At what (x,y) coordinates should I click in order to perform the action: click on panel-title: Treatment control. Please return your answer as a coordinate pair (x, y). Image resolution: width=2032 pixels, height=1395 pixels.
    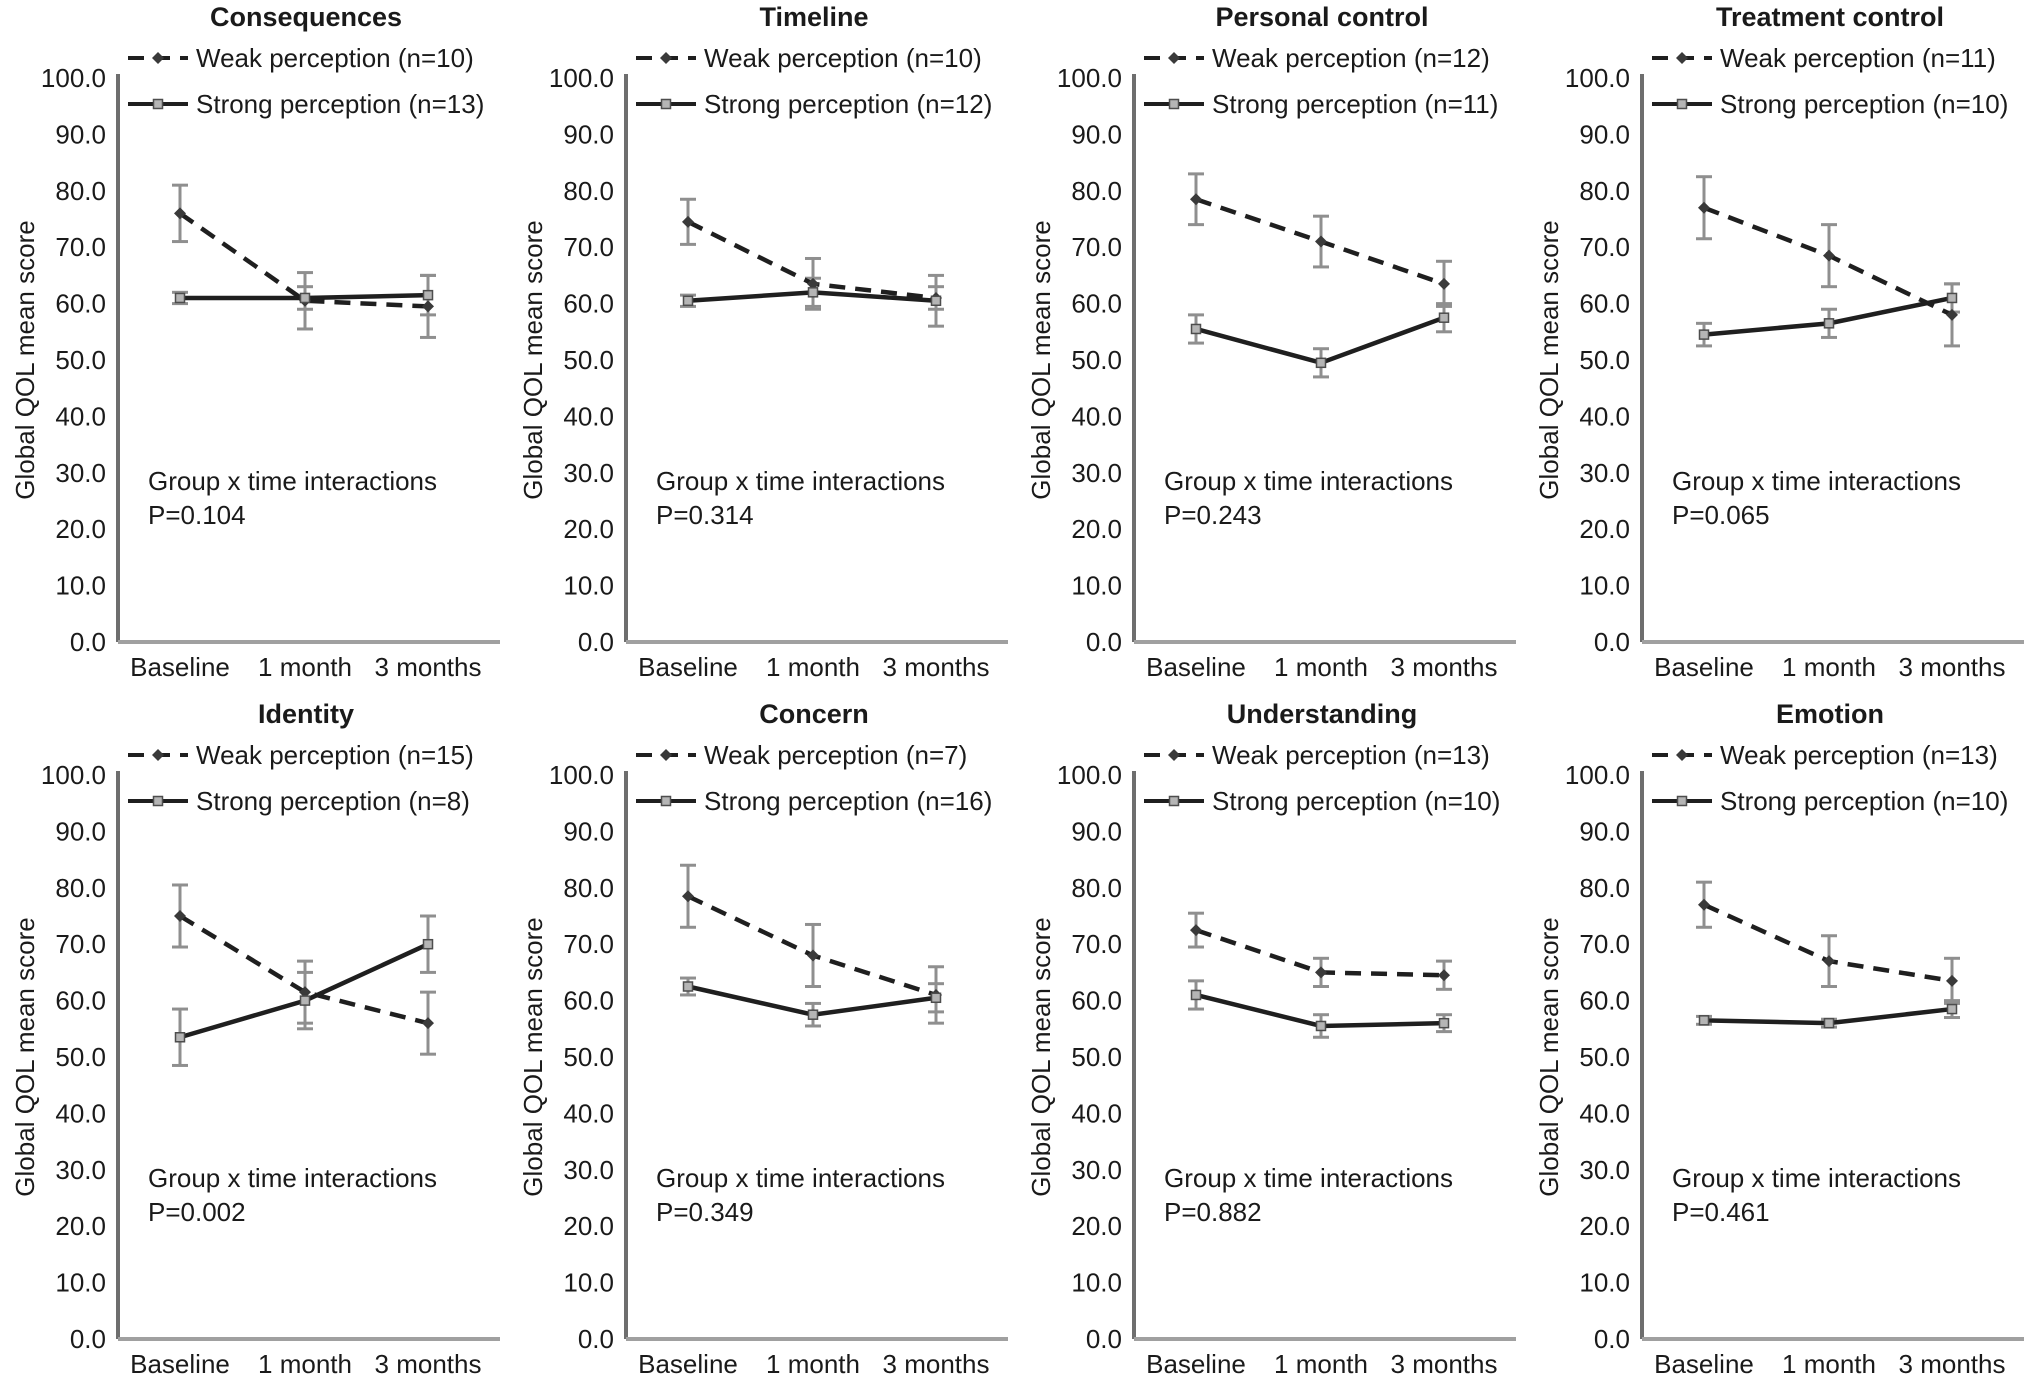
    Looking at the image, I should click on (1830, 17).